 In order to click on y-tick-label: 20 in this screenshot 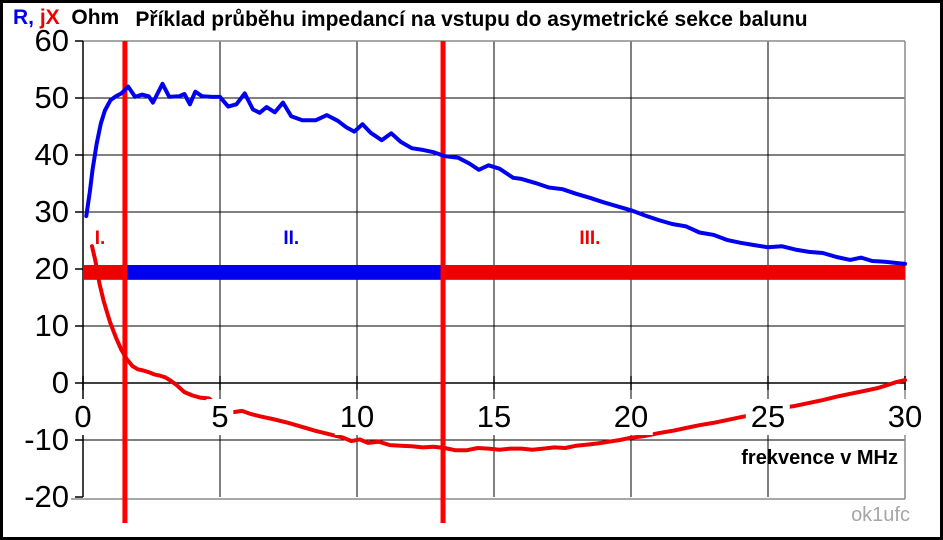, I will do `click(51, 268)`.